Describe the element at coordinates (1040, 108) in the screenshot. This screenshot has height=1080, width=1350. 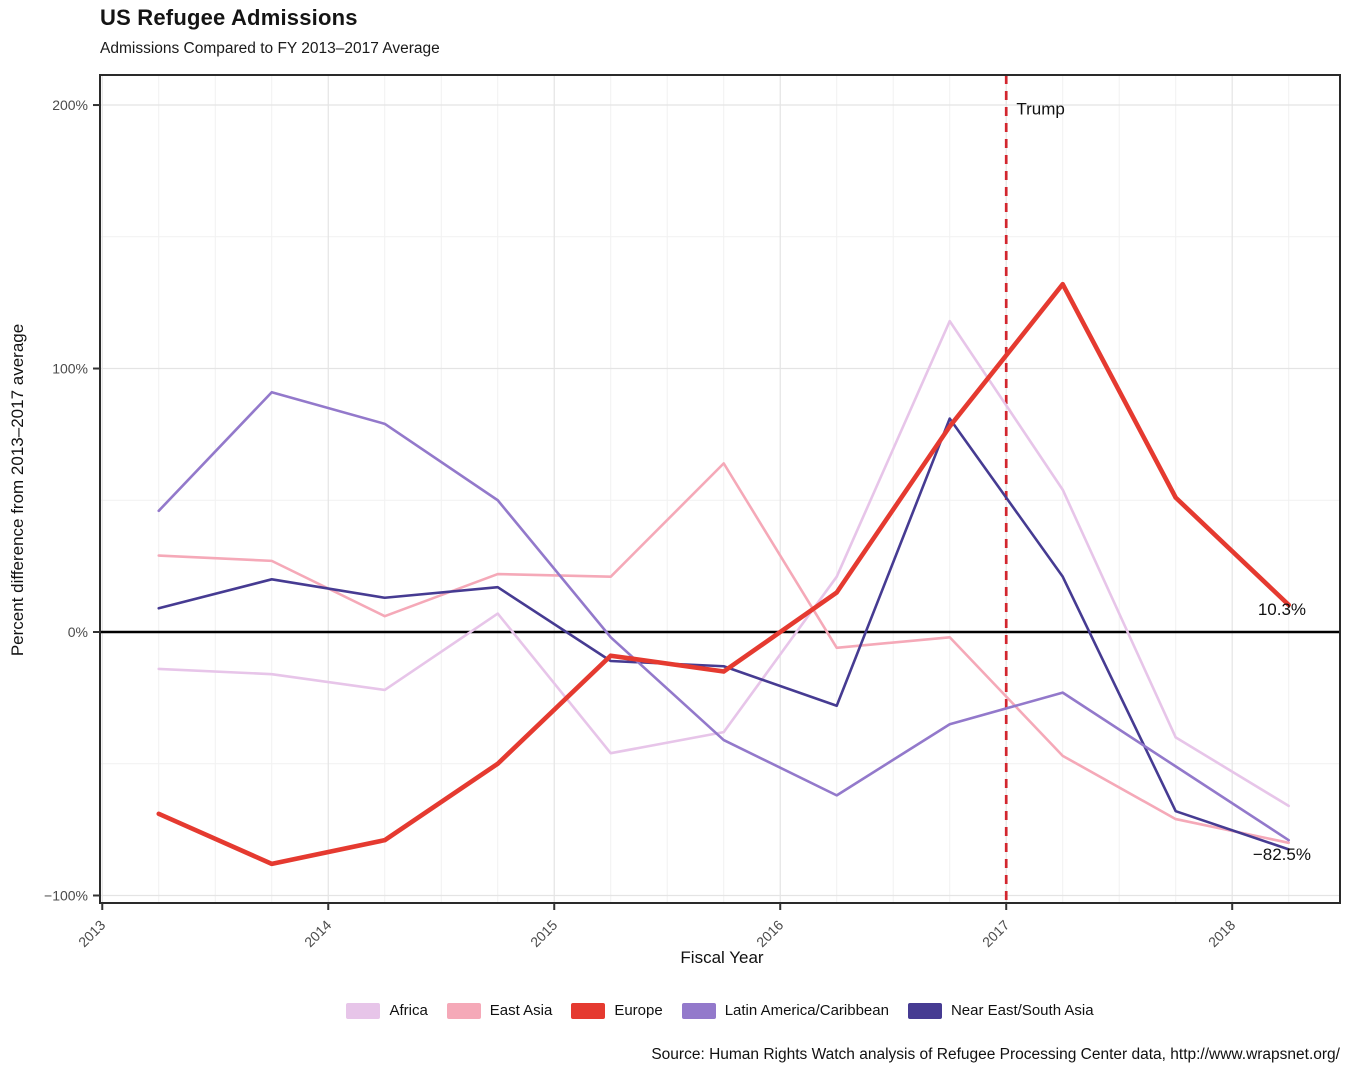
I see `annotation-trump: Trump` at that location.